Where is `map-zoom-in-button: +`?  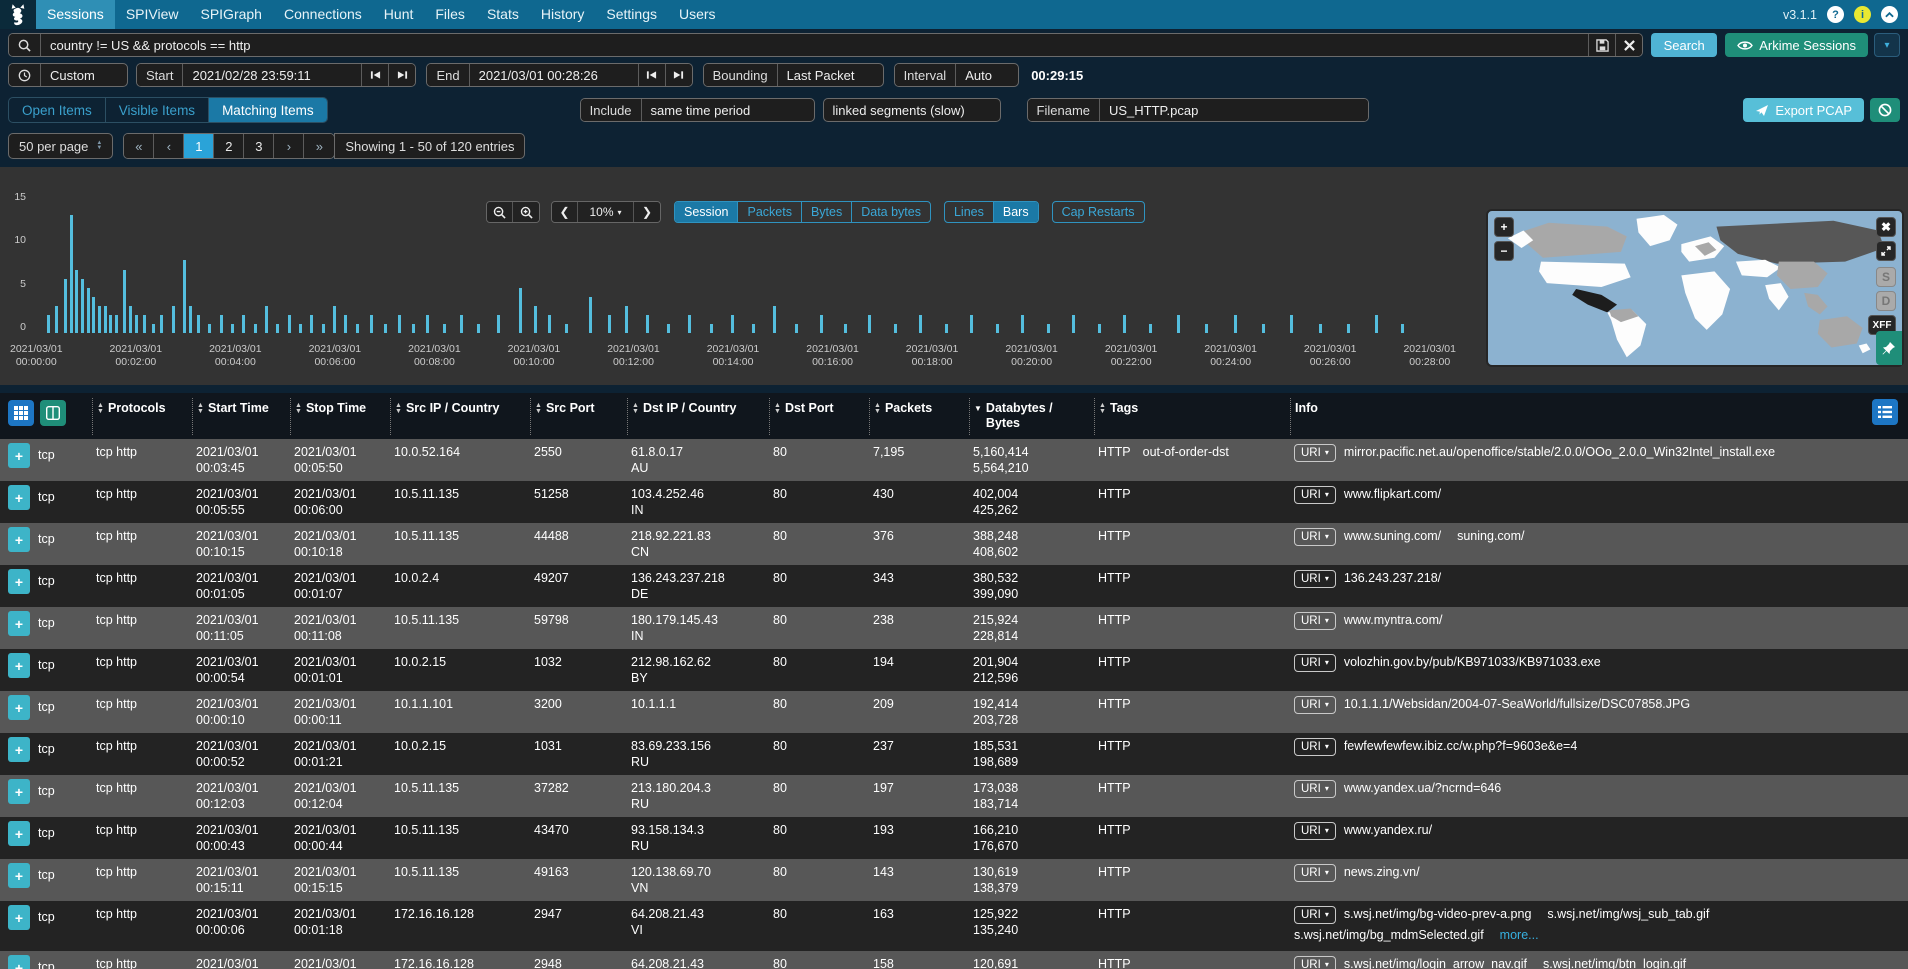 map-zoom-in-button: + is located at coordinates (1504, 227).